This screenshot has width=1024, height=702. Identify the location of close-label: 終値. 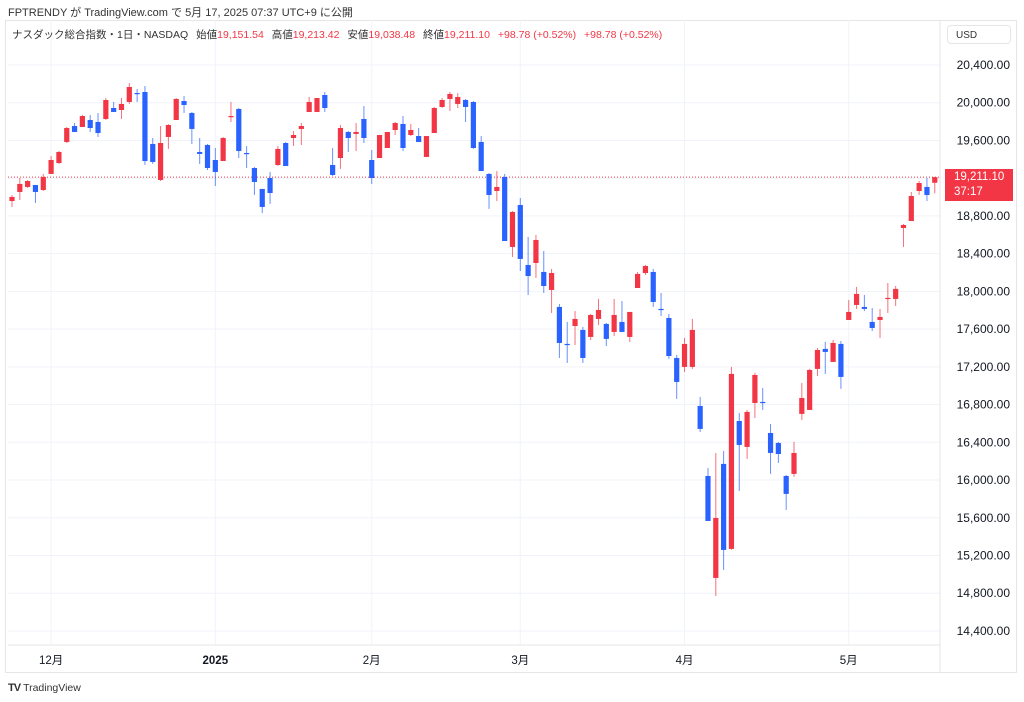
(434, 35).